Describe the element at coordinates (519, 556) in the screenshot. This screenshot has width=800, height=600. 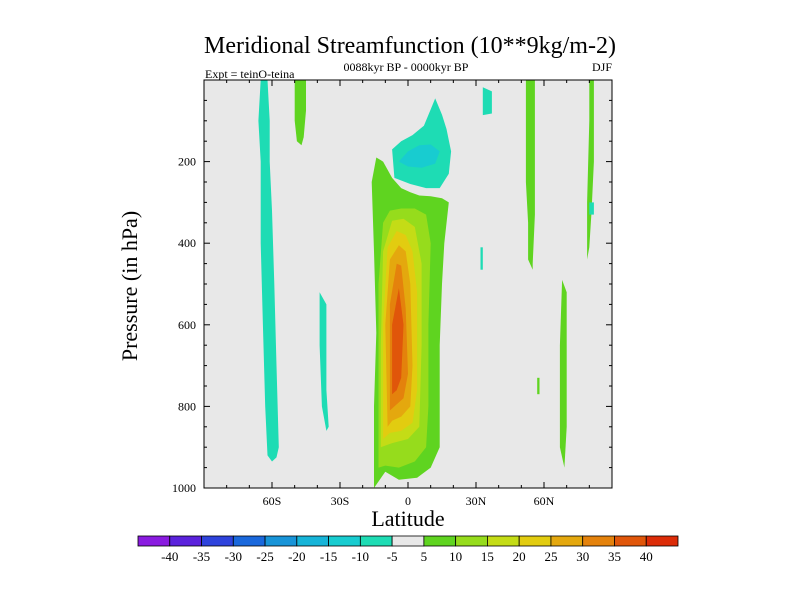
I see `colorbar-label: 20` at that location.